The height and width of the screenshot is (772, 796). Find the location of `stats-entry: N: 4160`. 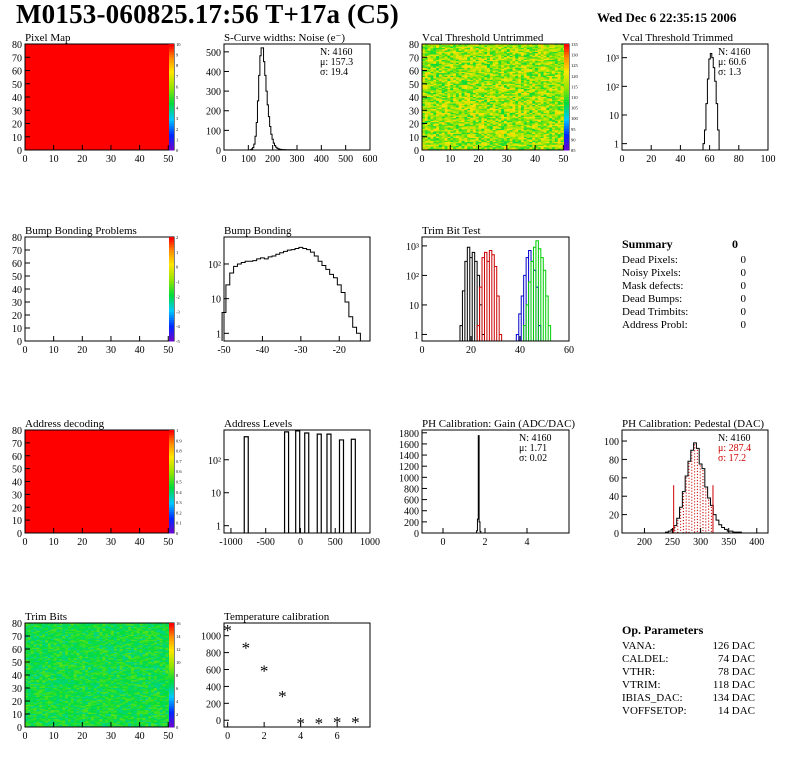

stats-entry: N: 4160 is located at coordinates (734, 52).